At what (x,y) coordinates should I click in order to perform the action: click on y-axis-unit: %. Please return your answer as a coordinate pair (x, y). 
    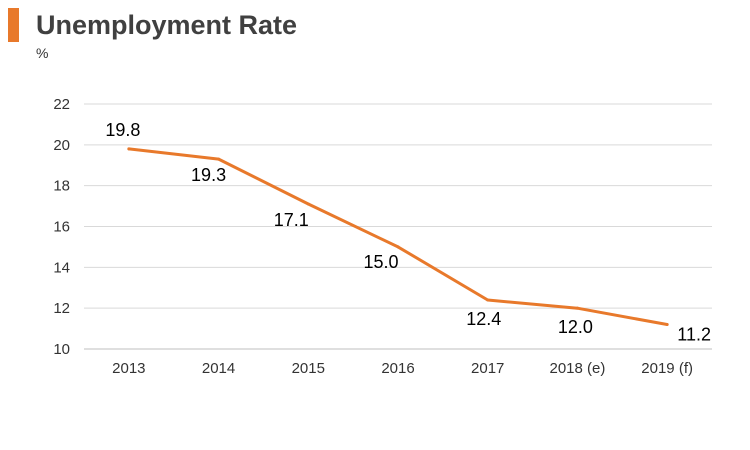
    Looking at the image, I should click on (42, 53).